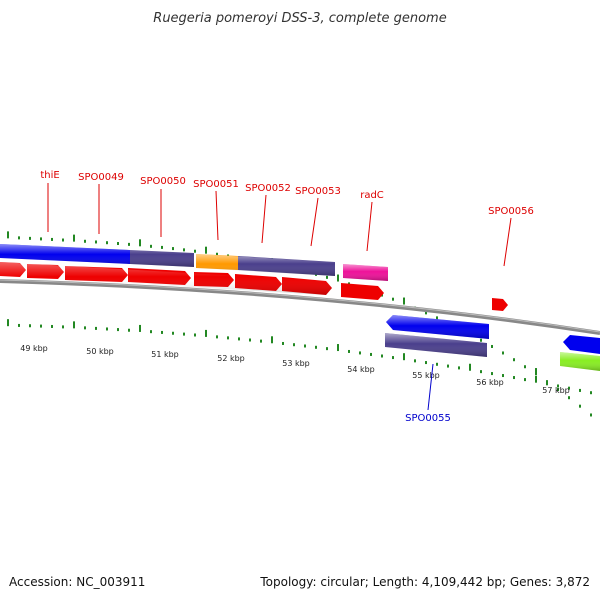  What do you see at coordinates (296, 363) in the screenshot?
I see `tick-label: 53 kbp` at bounding box center [296, 363].